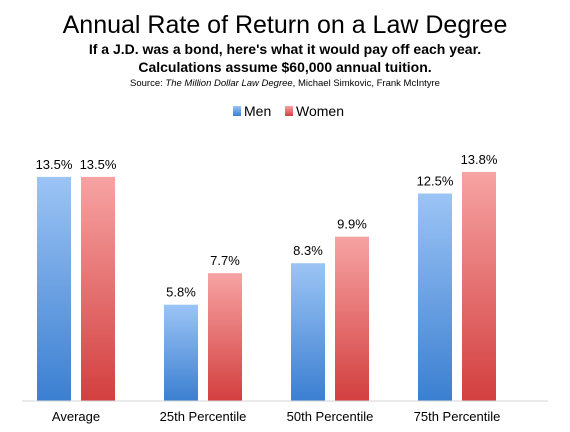 Image resolution: width=570 pixels, height=432 pixels. I want to click on legend-item-women: Women, so click(314, 111).